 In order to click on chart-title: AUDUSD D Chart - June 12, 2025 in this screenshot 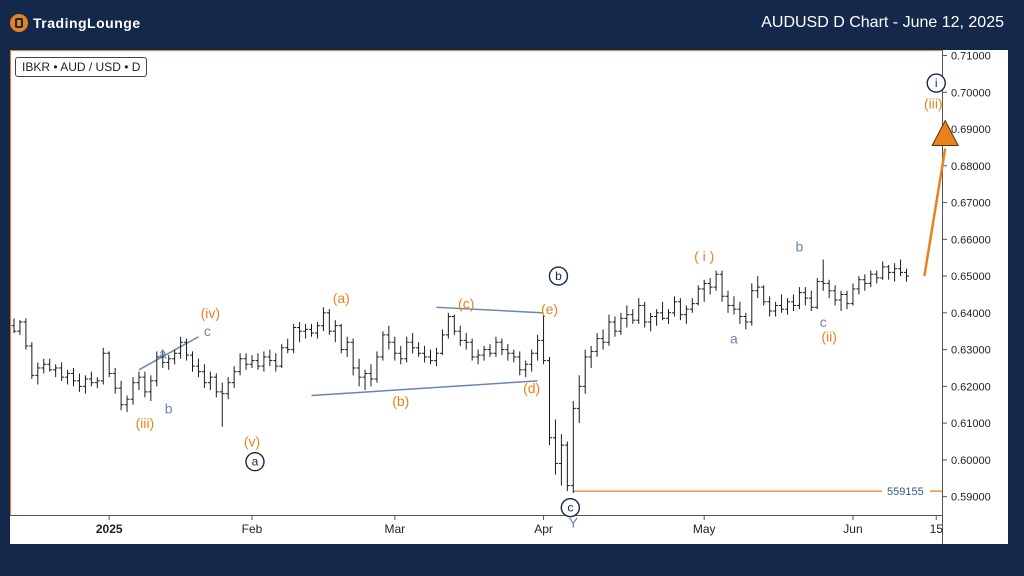, I will do `click(882, 22)`.